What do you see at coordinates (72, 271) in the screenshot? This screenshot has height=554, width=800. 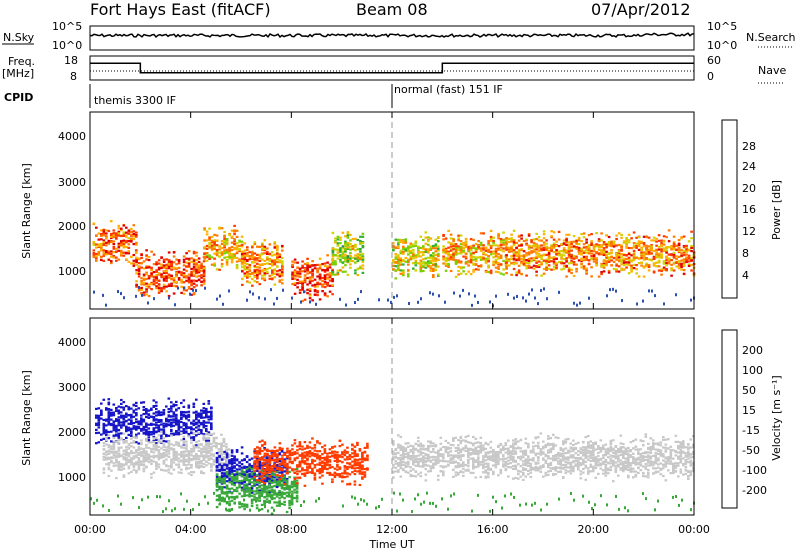 I see `power-ytick-1000: 1000` at bounding box center [72, 271].